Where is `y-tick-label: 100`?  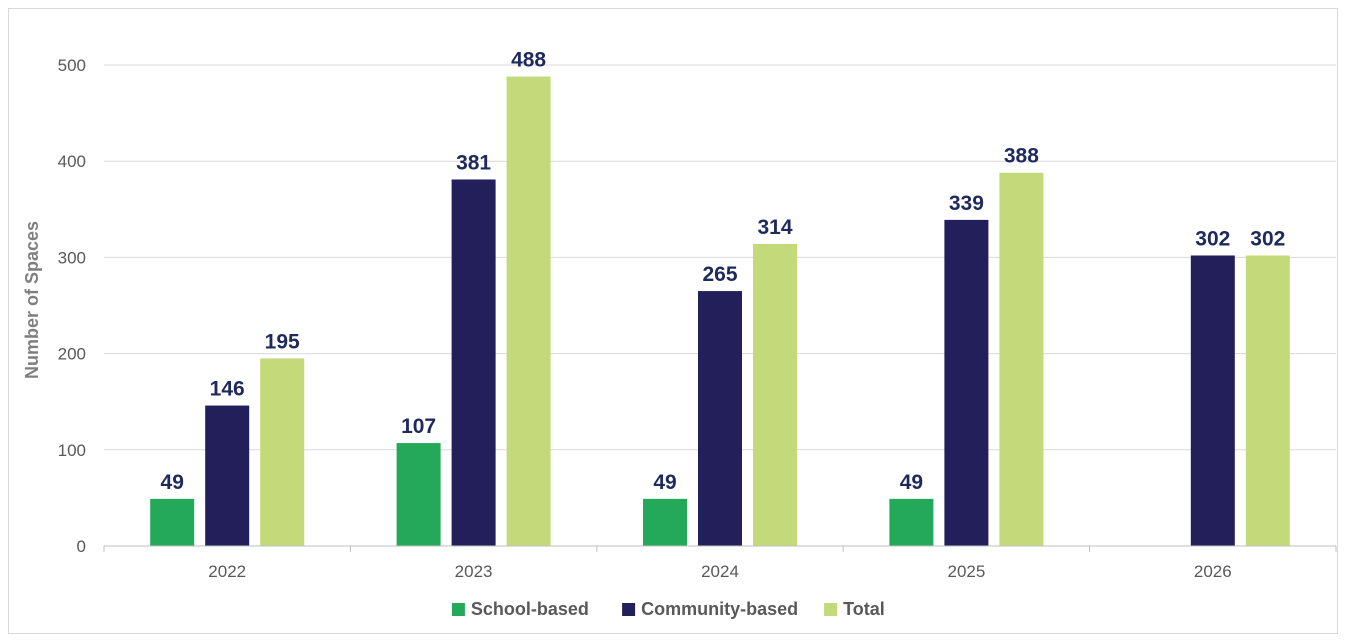 y-tick-label: 100 is located at coordinates (72, 450).